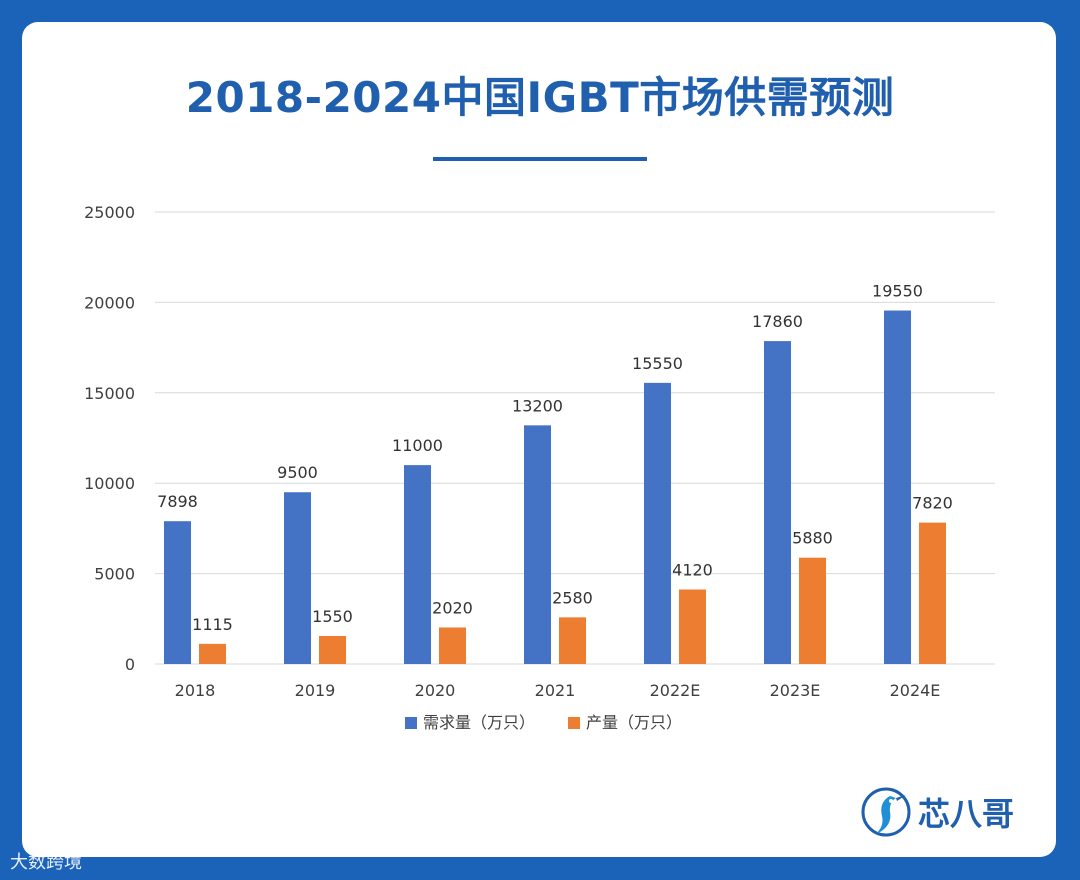 The width and height of the screenshot is (1080, 880). I want to click on y-axis-ticks: 0 5000 10000 15000 20000 25000, so click(109, 438).